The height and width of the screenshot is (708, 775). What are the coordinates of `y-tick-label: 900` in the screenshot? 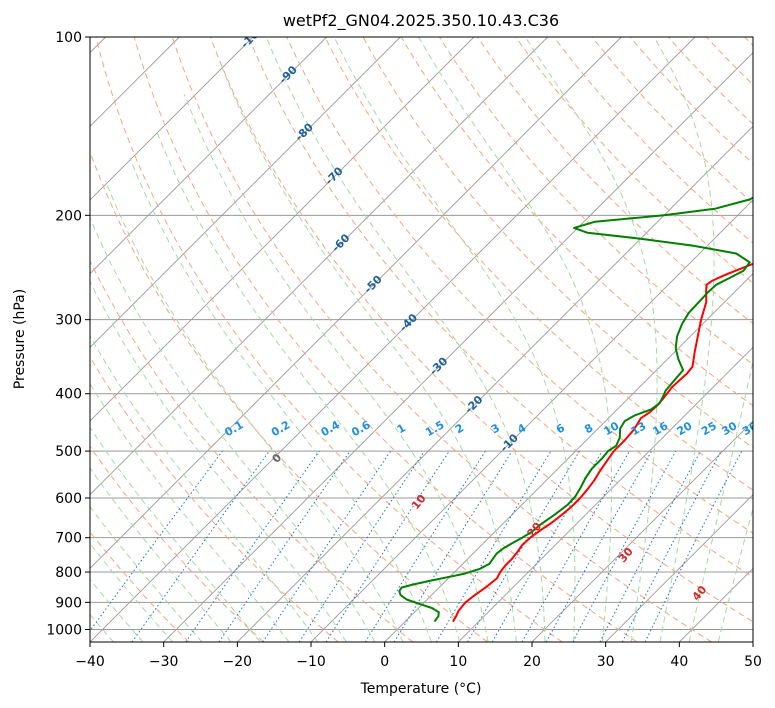 It's located at (68, 603).